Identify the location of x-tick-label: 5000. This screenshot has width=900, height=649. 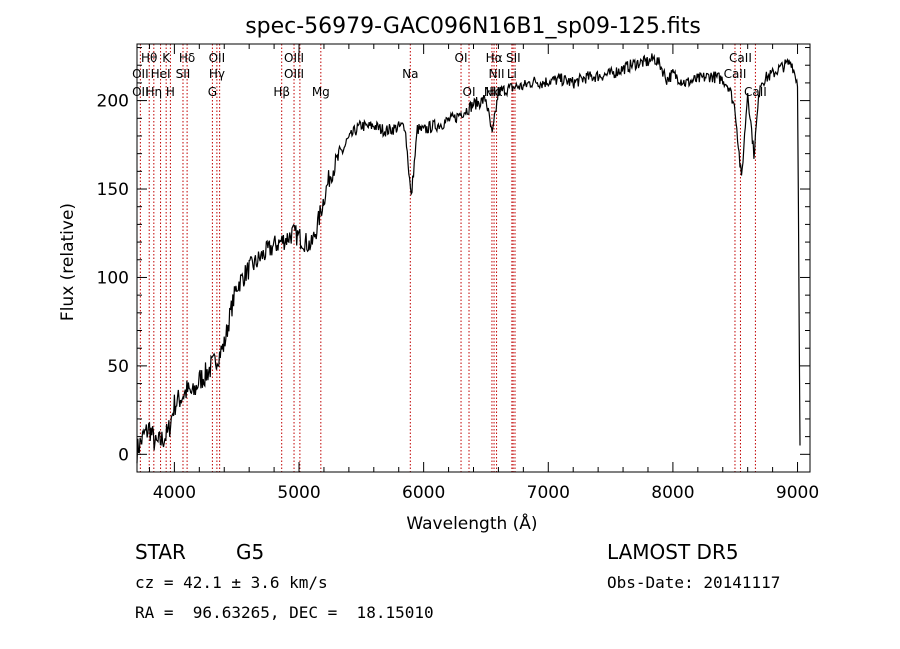
(298, 493).